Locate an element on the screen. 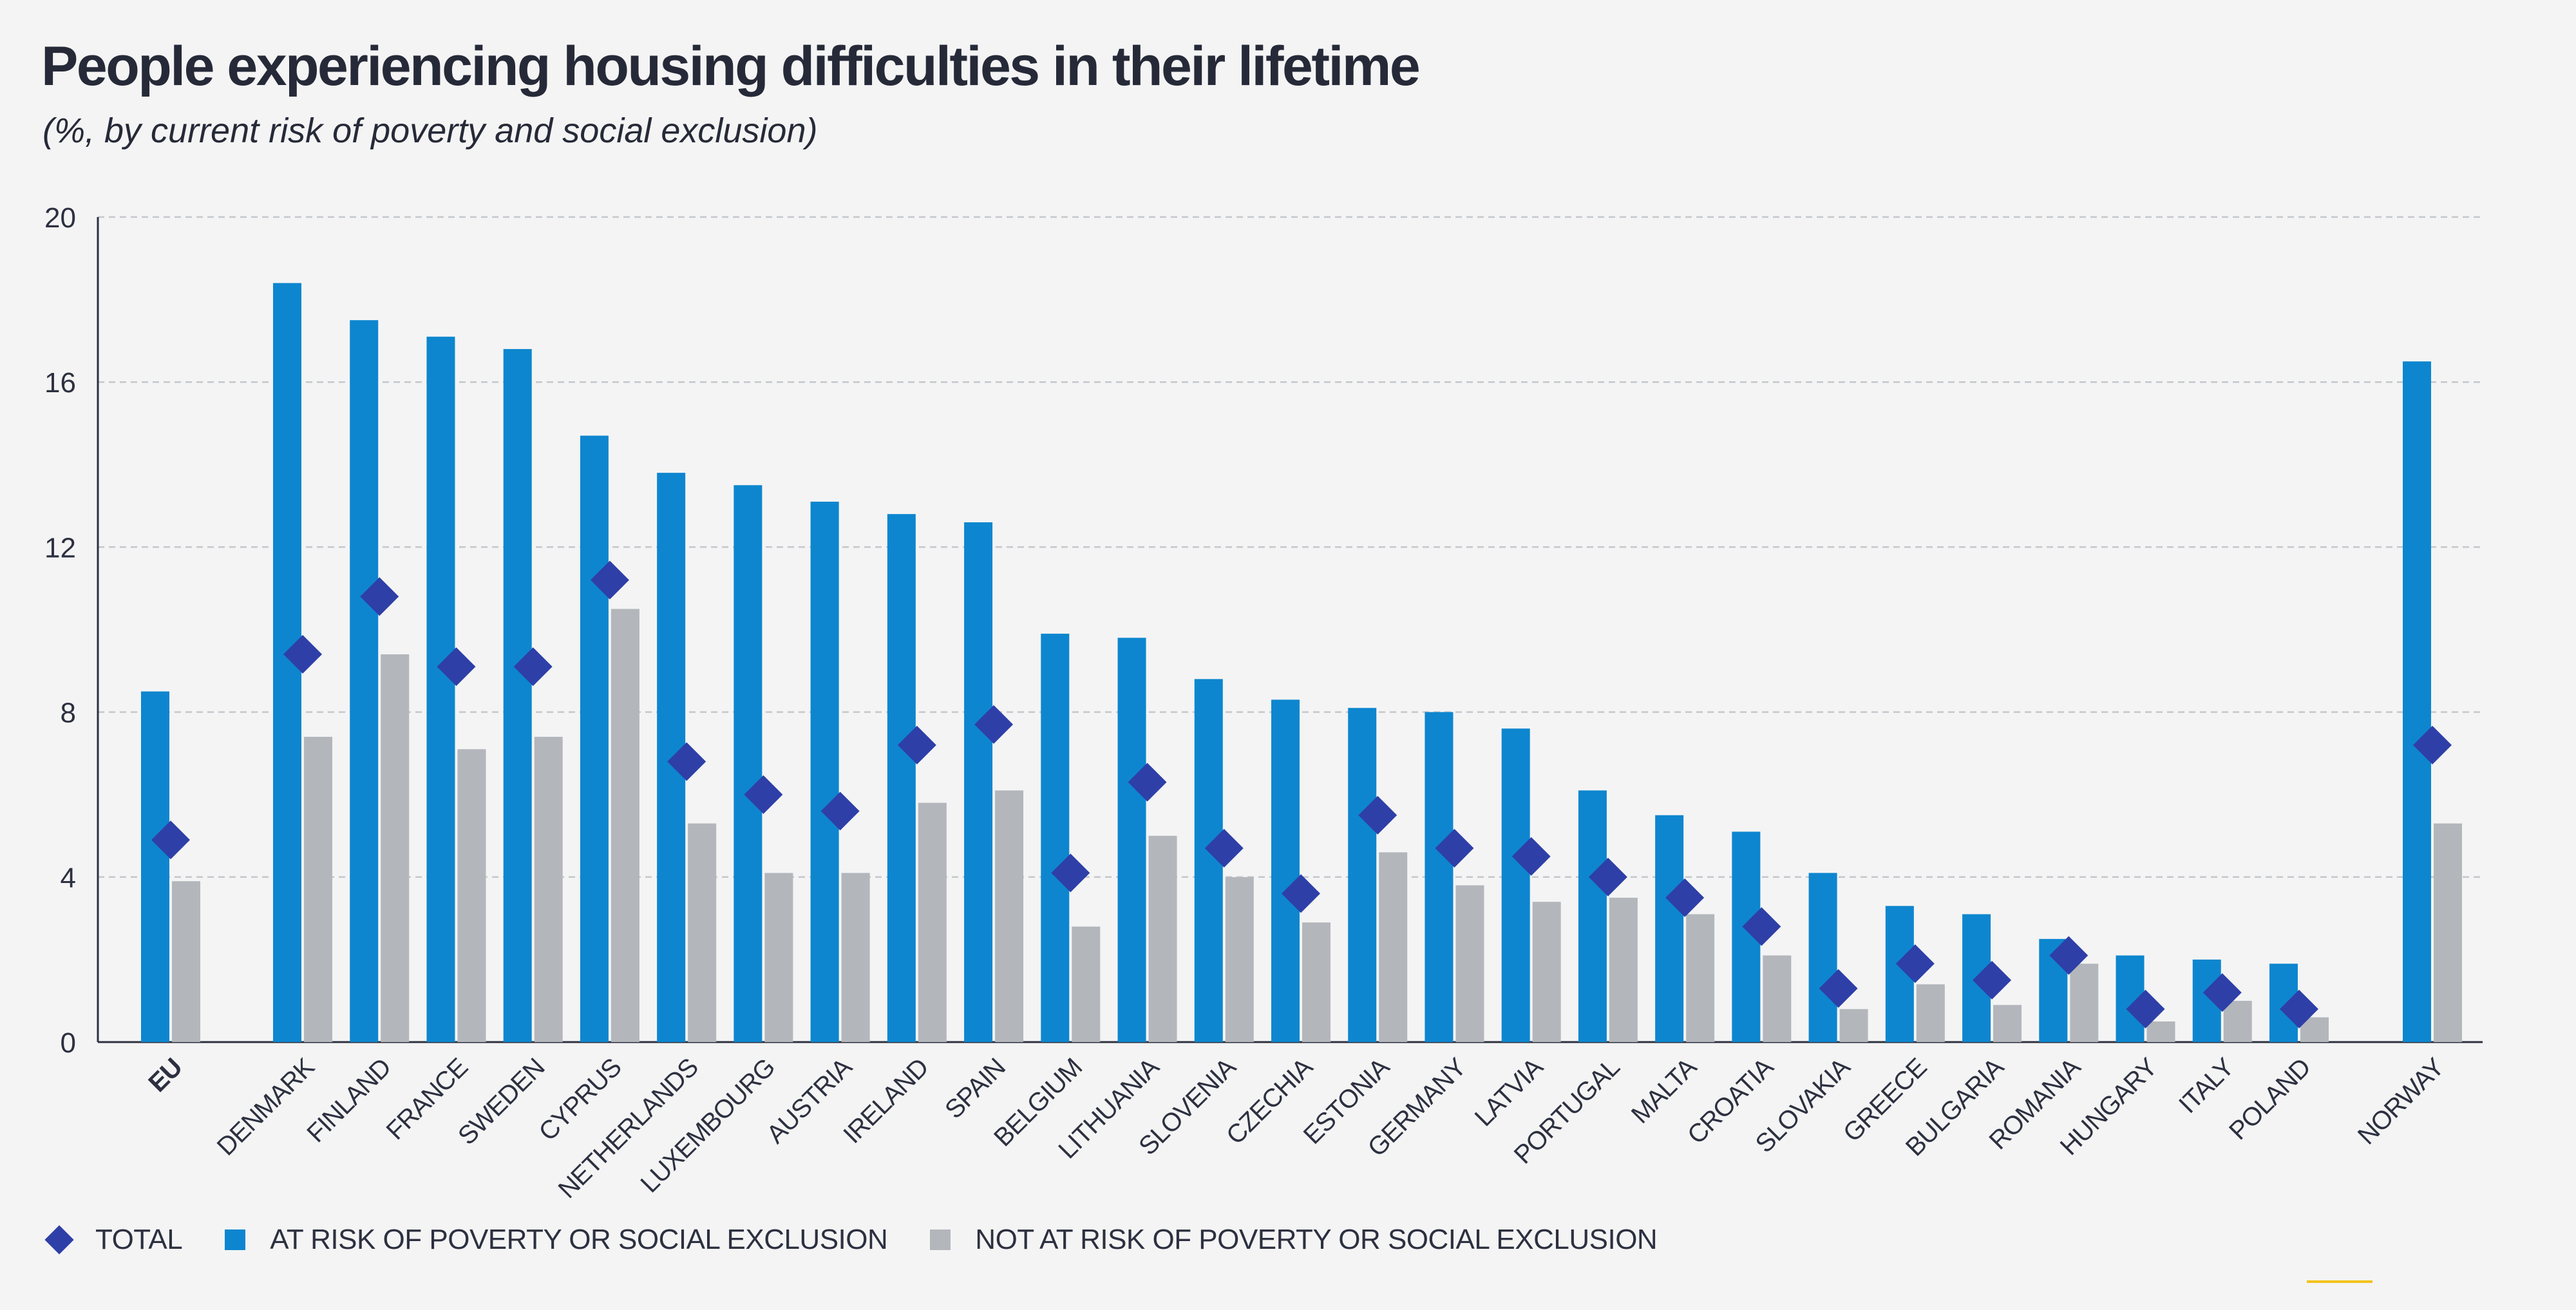 This screenshot has height=1310, width=2576. bar-not-at-risk-eu is located at coordinates (186, 961).